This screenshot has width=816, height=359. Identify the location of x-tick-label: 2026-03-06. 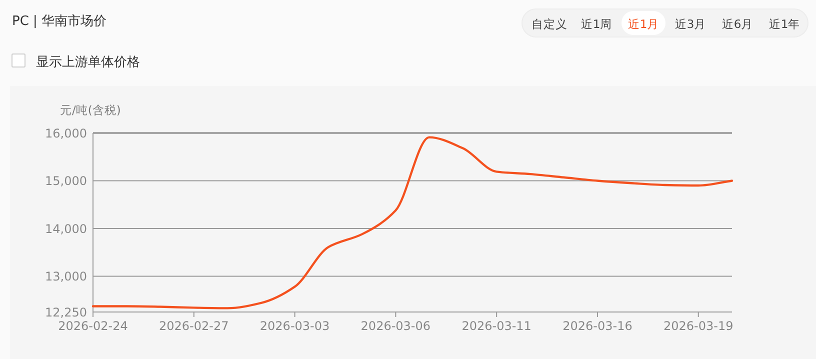
(395, 326).